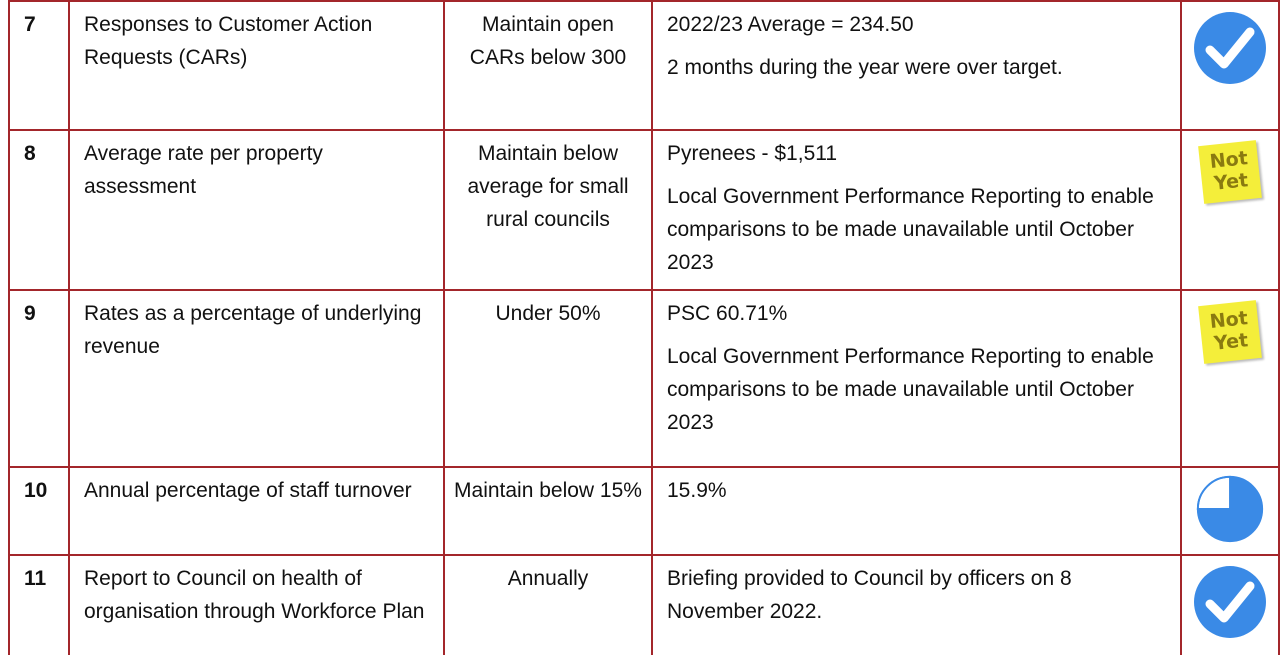 The width and height of the screenshot is (1282, 655). I want to click on result: 15.9%, so click(916, 511).